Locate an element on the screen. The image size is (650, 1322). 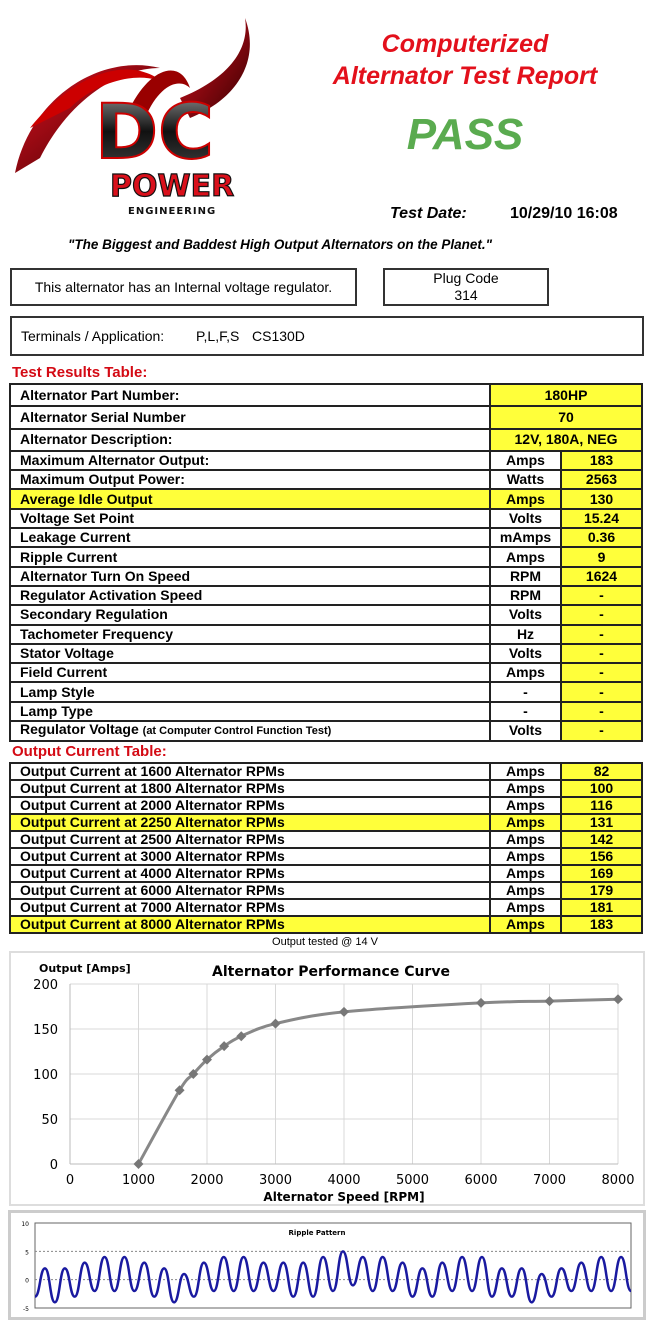
row-label: Output Current at 1800 Alternator RPMs is located at coordinates (250, 788).